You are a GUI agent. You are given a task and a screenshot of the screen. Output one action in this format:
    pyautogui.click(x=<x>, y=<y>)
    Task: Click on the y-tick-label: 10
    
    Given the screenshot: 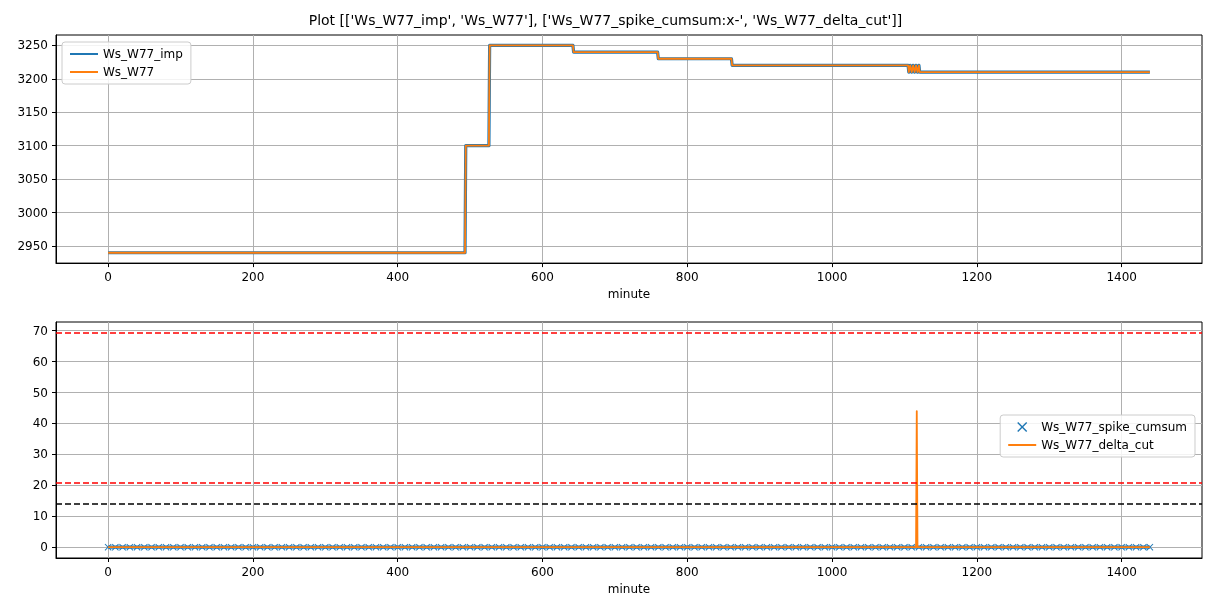 What is the action you would take?
    pyautogui.click(x=40, y=516)
    